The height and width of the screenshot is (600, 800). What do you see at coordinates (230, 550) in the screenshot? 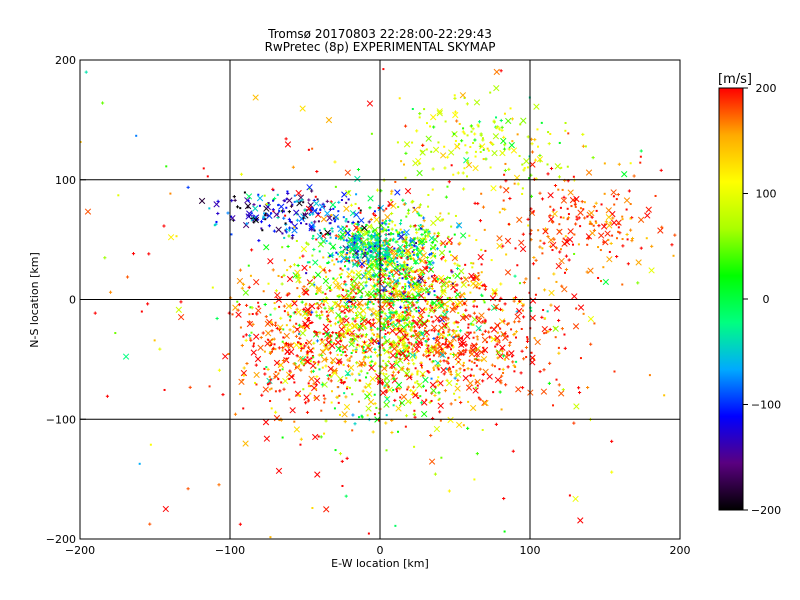
I see `x-tick-label: −100` at bounding box center [230, 550].